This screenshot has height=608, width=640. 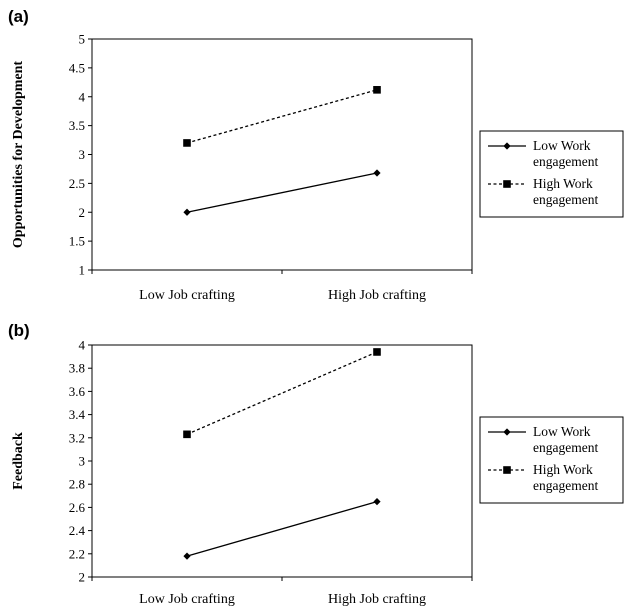 I want to click on panel-b-legend-low-engagement-text: Low Work, so click(x=562, y=431).